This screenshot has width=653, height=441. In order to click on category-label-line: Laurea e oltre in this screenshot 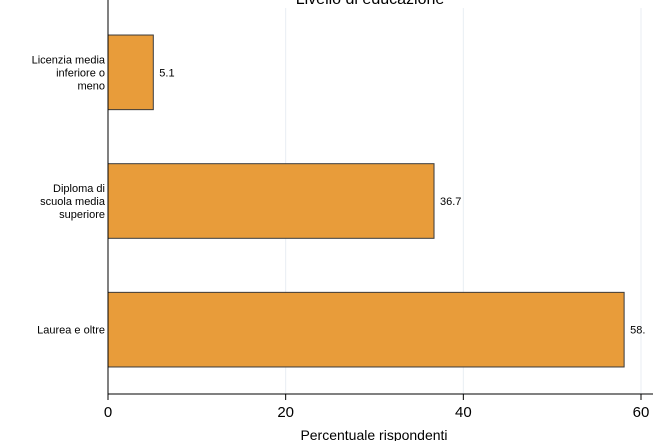, I will do `click(71, 331)`.